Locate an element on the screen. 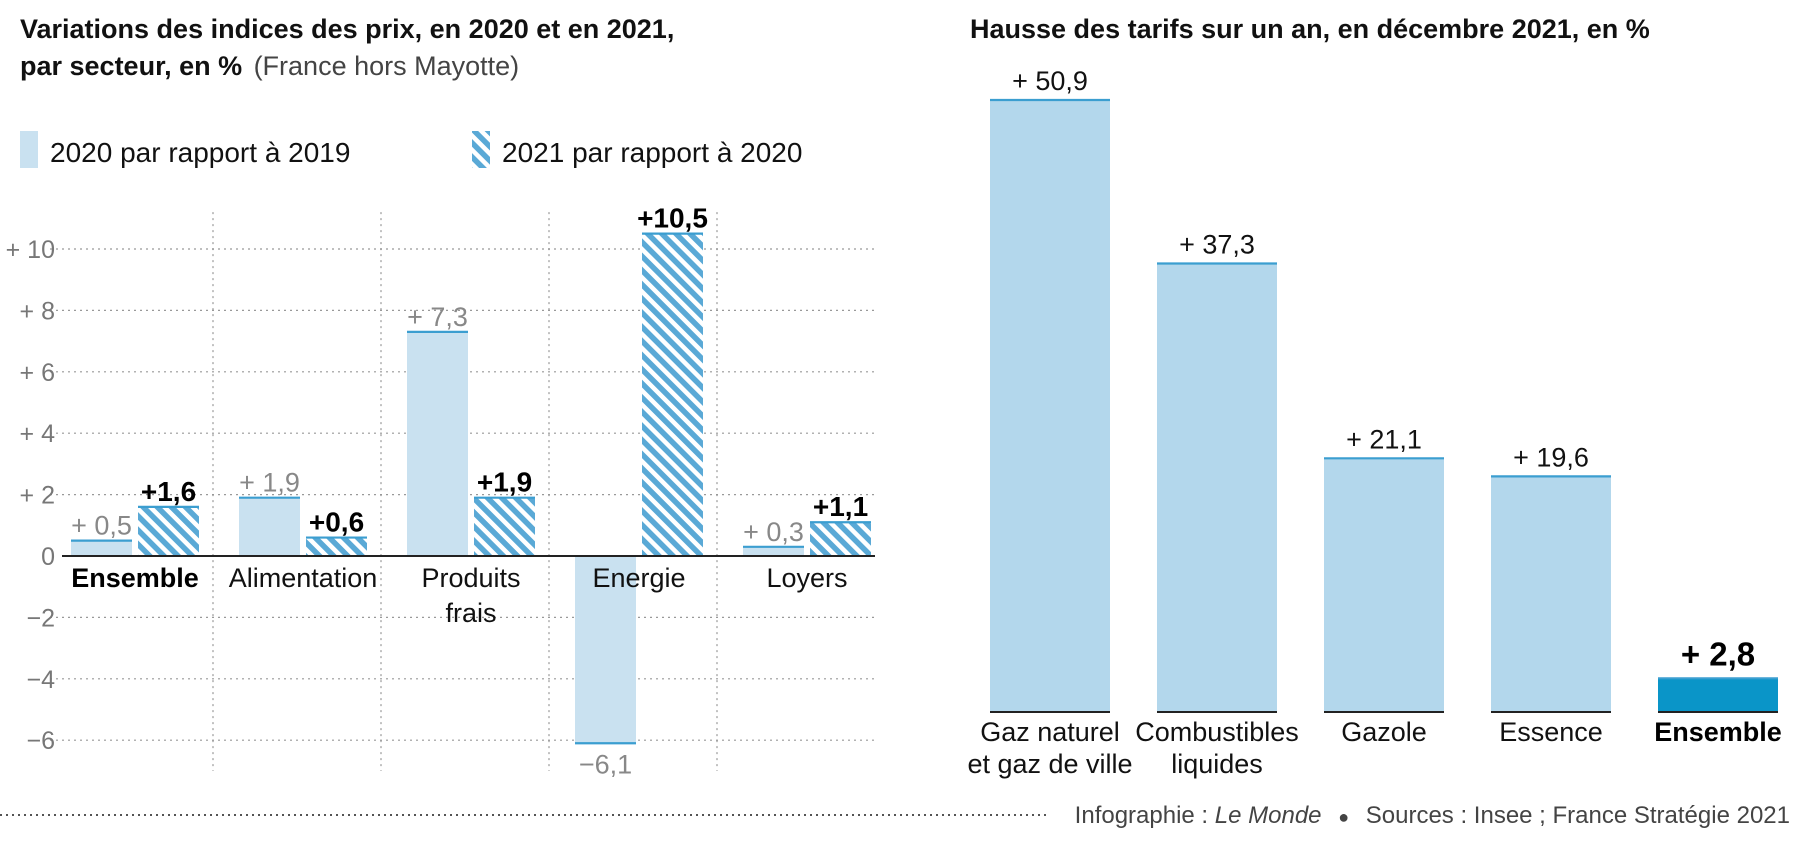  data-label: + 2,8 is located at coordinates (1718, 653).